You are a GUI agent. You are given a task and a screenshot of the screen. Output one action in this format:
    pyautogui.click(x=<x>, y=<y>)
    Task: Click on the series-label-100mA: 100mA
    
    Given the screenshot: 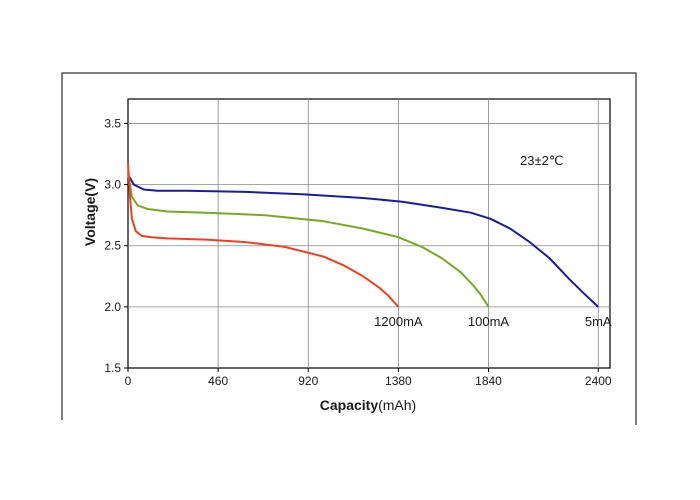 What is the action you would take?
    pyautogui.click(x=489, y=321)
    